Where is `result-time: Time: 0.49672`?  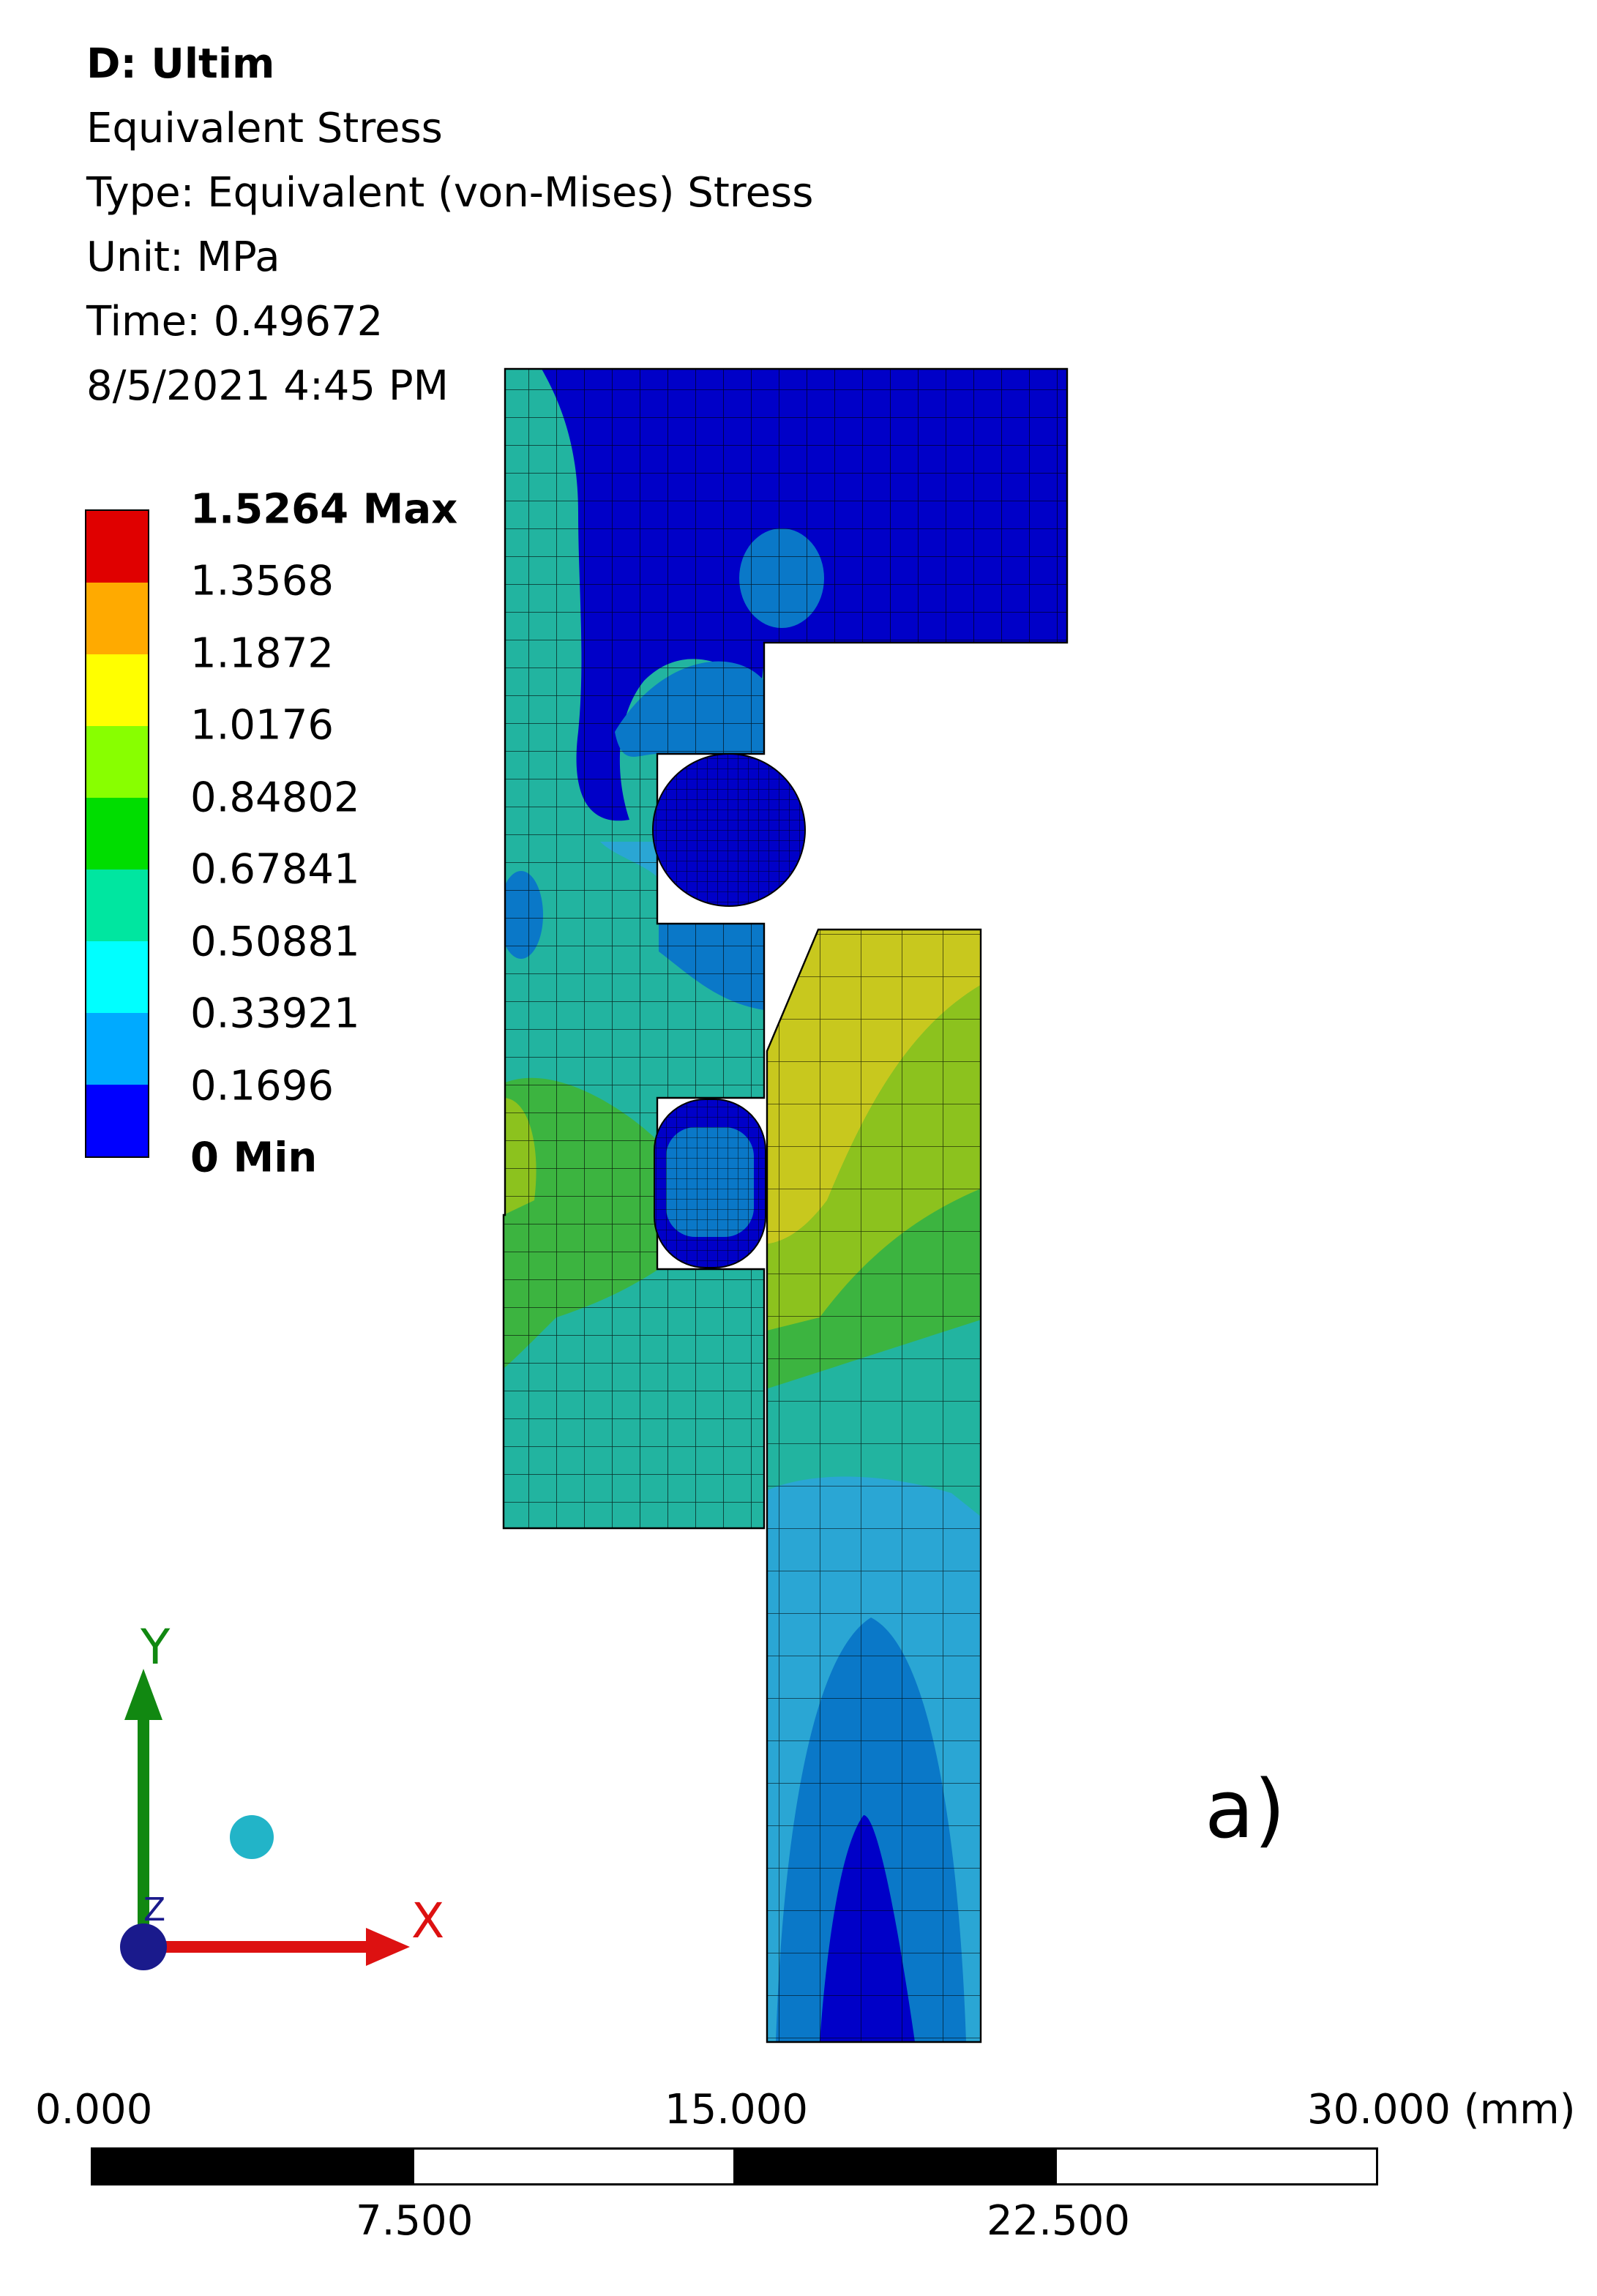 result-time: Time: 0.49672 is located at coordinates (235, 321).